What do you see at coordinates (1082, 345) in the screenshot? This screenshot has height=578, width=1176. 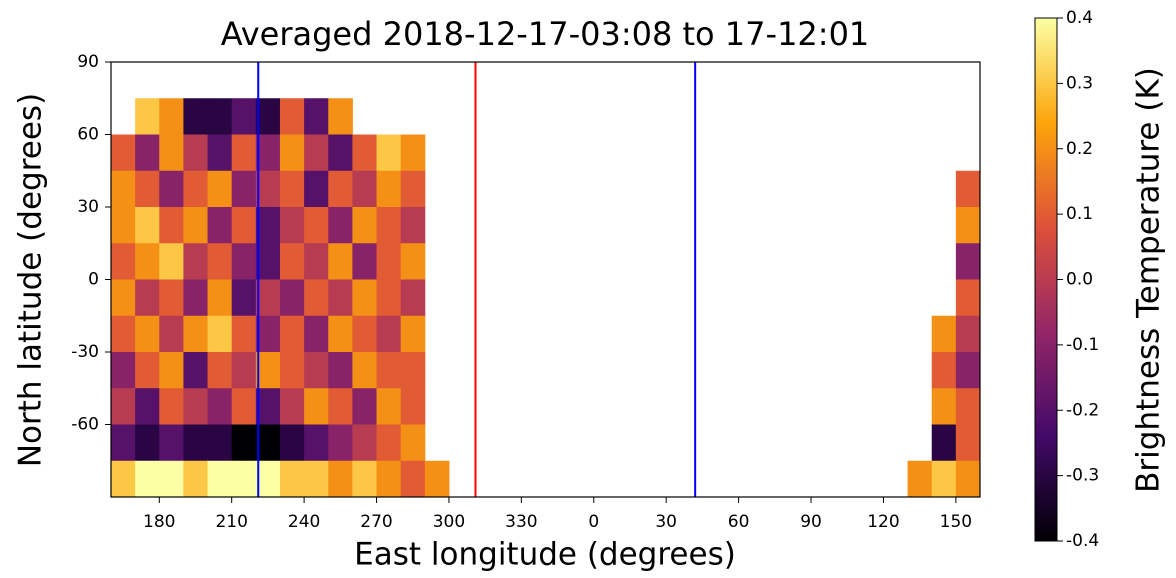 I see `colorbar-tick-label: -0.1` at bounding box center [1082, 345].